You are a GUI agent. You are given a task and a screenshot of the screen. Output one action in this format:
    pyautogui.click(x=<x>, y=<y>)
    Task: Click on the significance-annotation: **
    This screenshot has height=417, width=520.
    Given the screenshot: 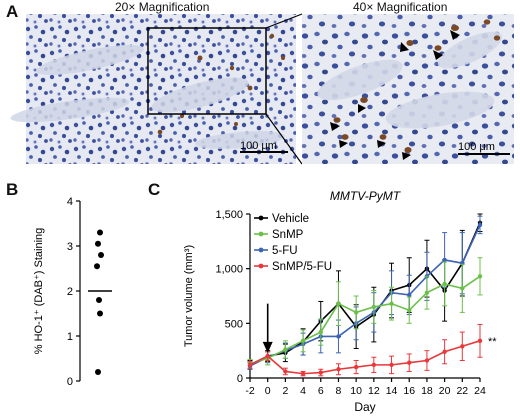 What is the action you would take?
    pyautogui.click(x=492, y=342)
    